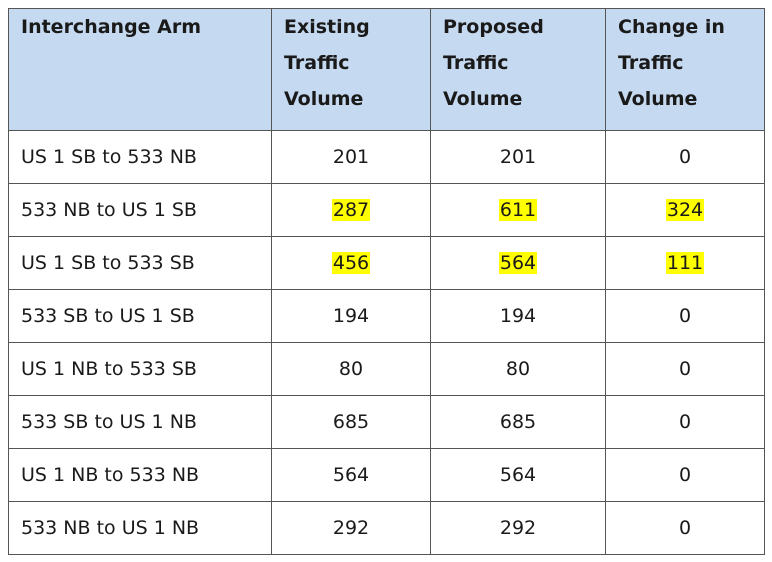  I want to click on table-row: US 1 SB to 533 NB 201 201 0, so click(386, 157).